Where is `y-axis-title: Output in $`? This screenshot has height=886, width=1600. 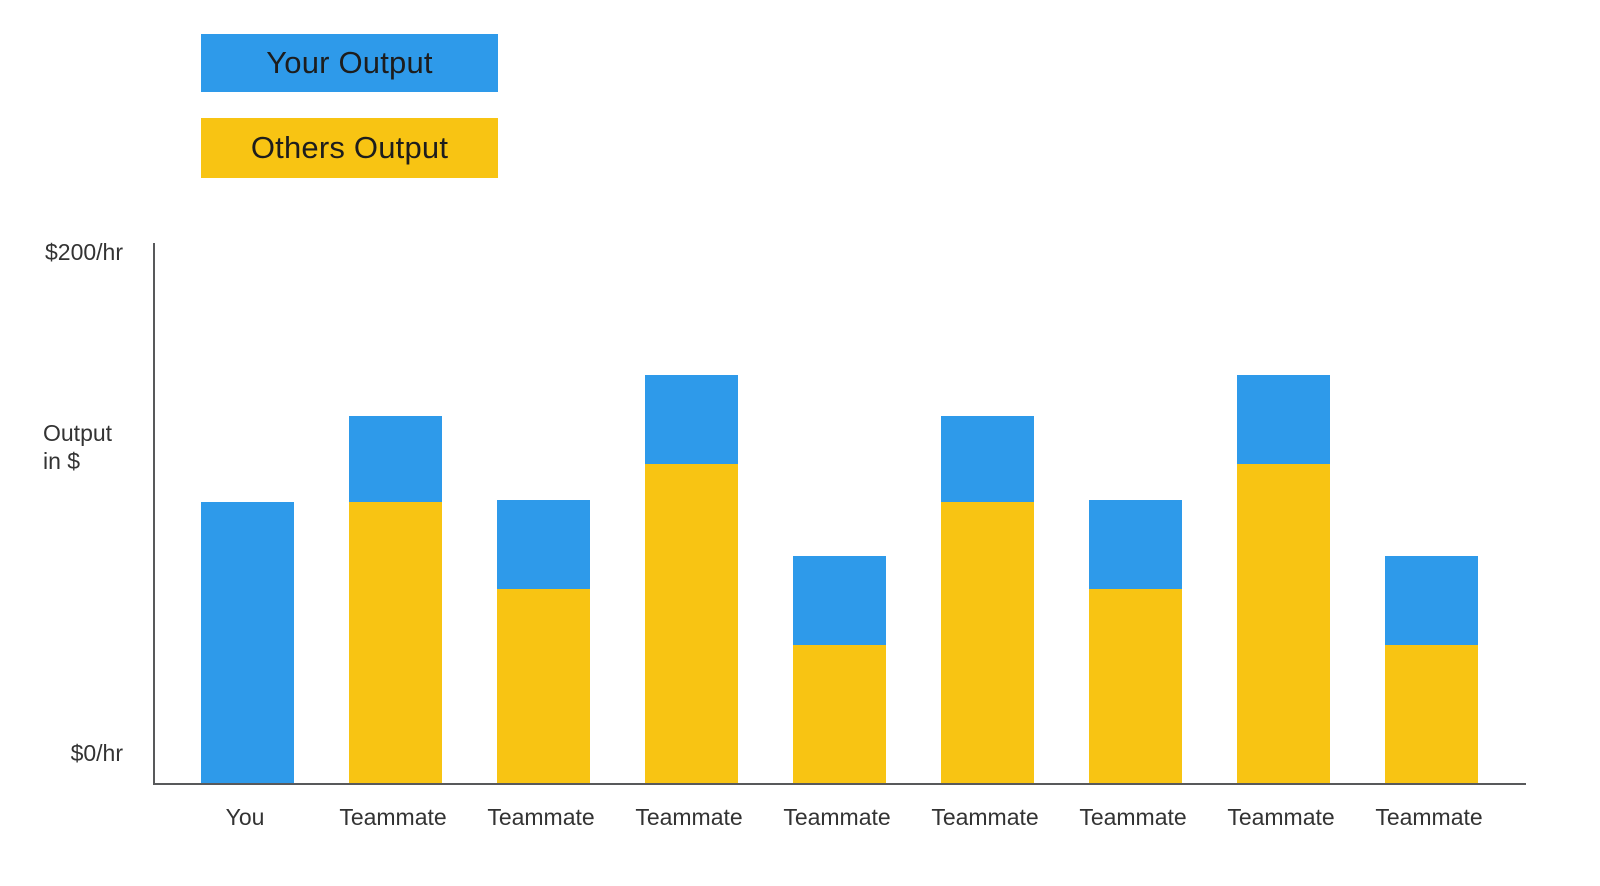
y-axis-title: Output in $ is located at coordinates (77, 447).